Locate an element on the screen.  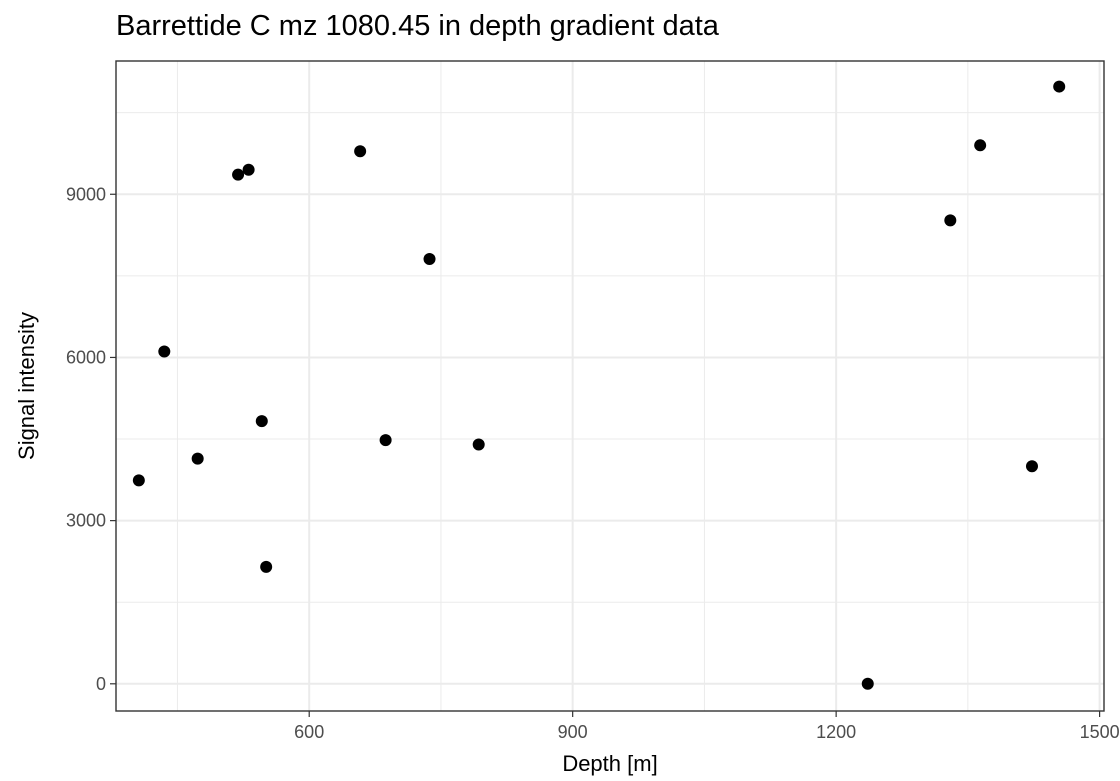
x-tick-label: 1500 is located at coordinates (1100, 732).